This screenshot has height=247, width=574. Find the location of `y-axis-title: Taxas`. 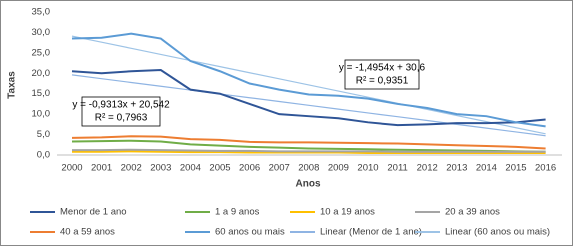

y-axis-title: Taxas is located at coordinates (12, 85).